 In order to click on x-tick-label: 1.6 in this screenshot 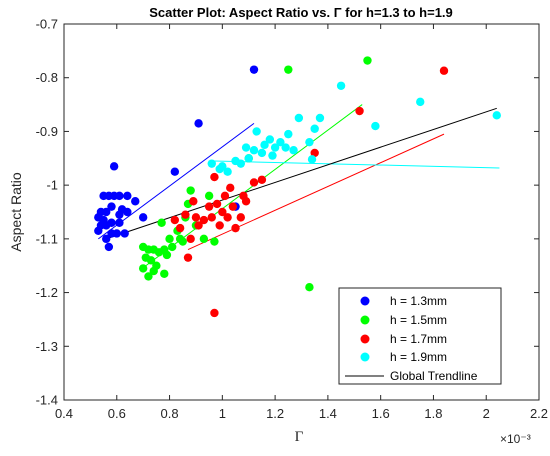, I will do `click(381, 413)`.